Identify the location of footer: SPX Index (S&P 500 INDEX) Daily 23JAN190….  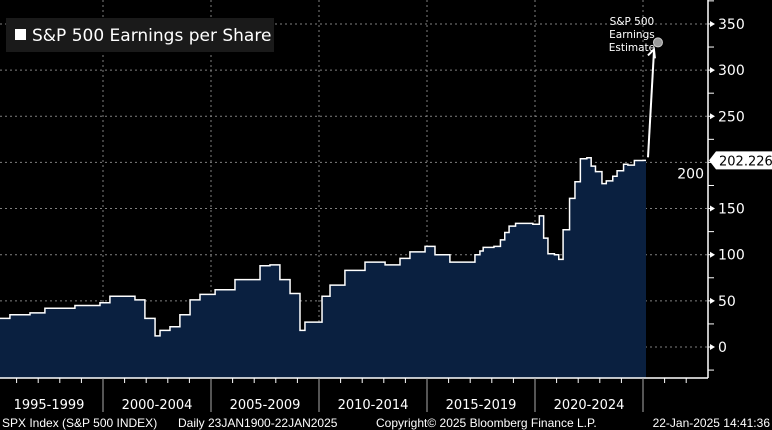
(386, 423).